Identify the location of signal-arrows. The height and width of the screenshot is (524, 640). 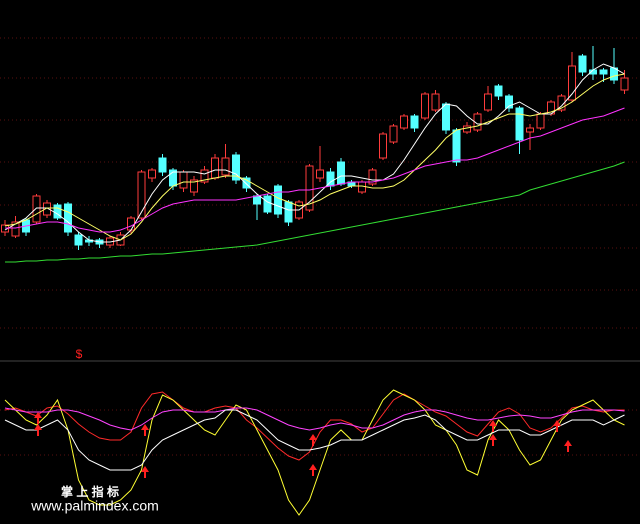
(303, 445).